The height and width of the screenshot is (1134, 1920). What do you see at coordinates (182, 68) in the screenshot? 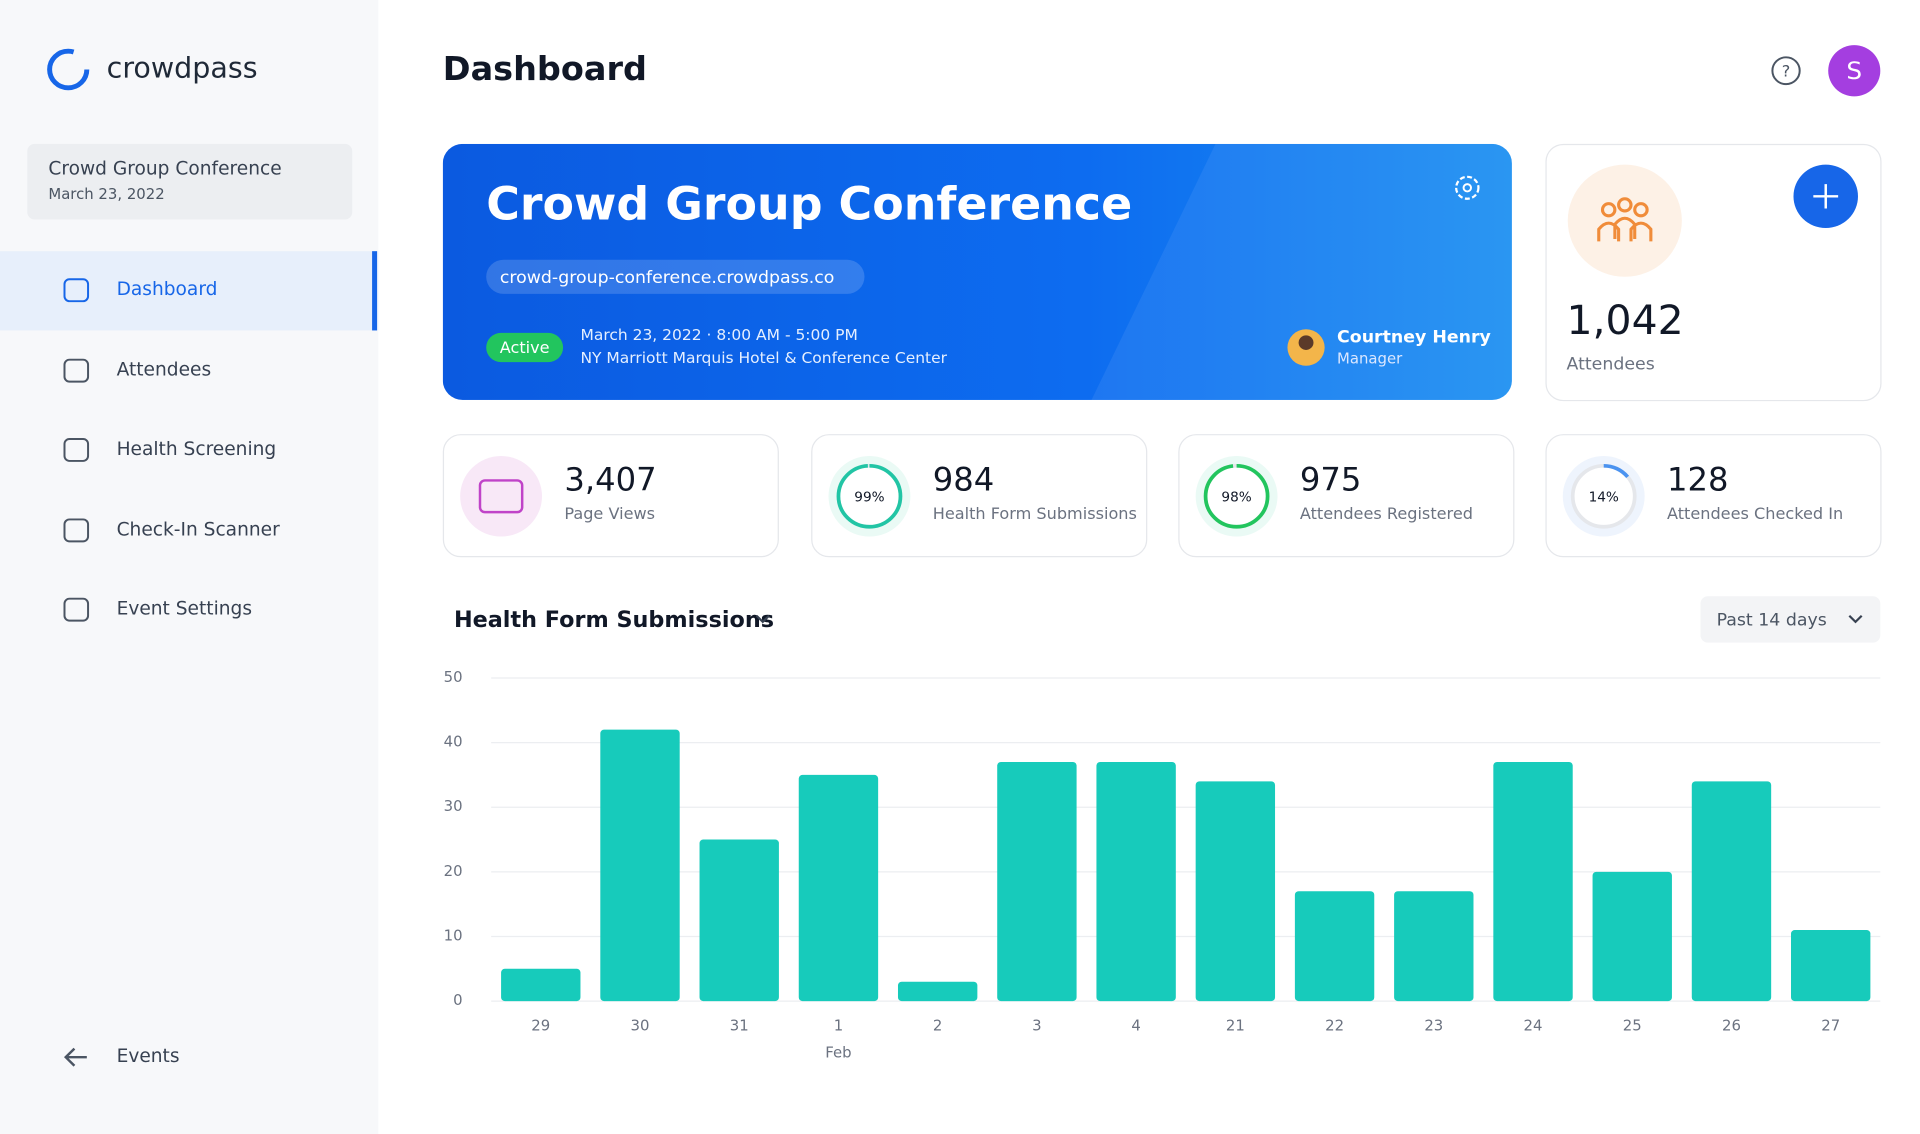
I see `brand: crowdpass` at bounding box center [182, 68].